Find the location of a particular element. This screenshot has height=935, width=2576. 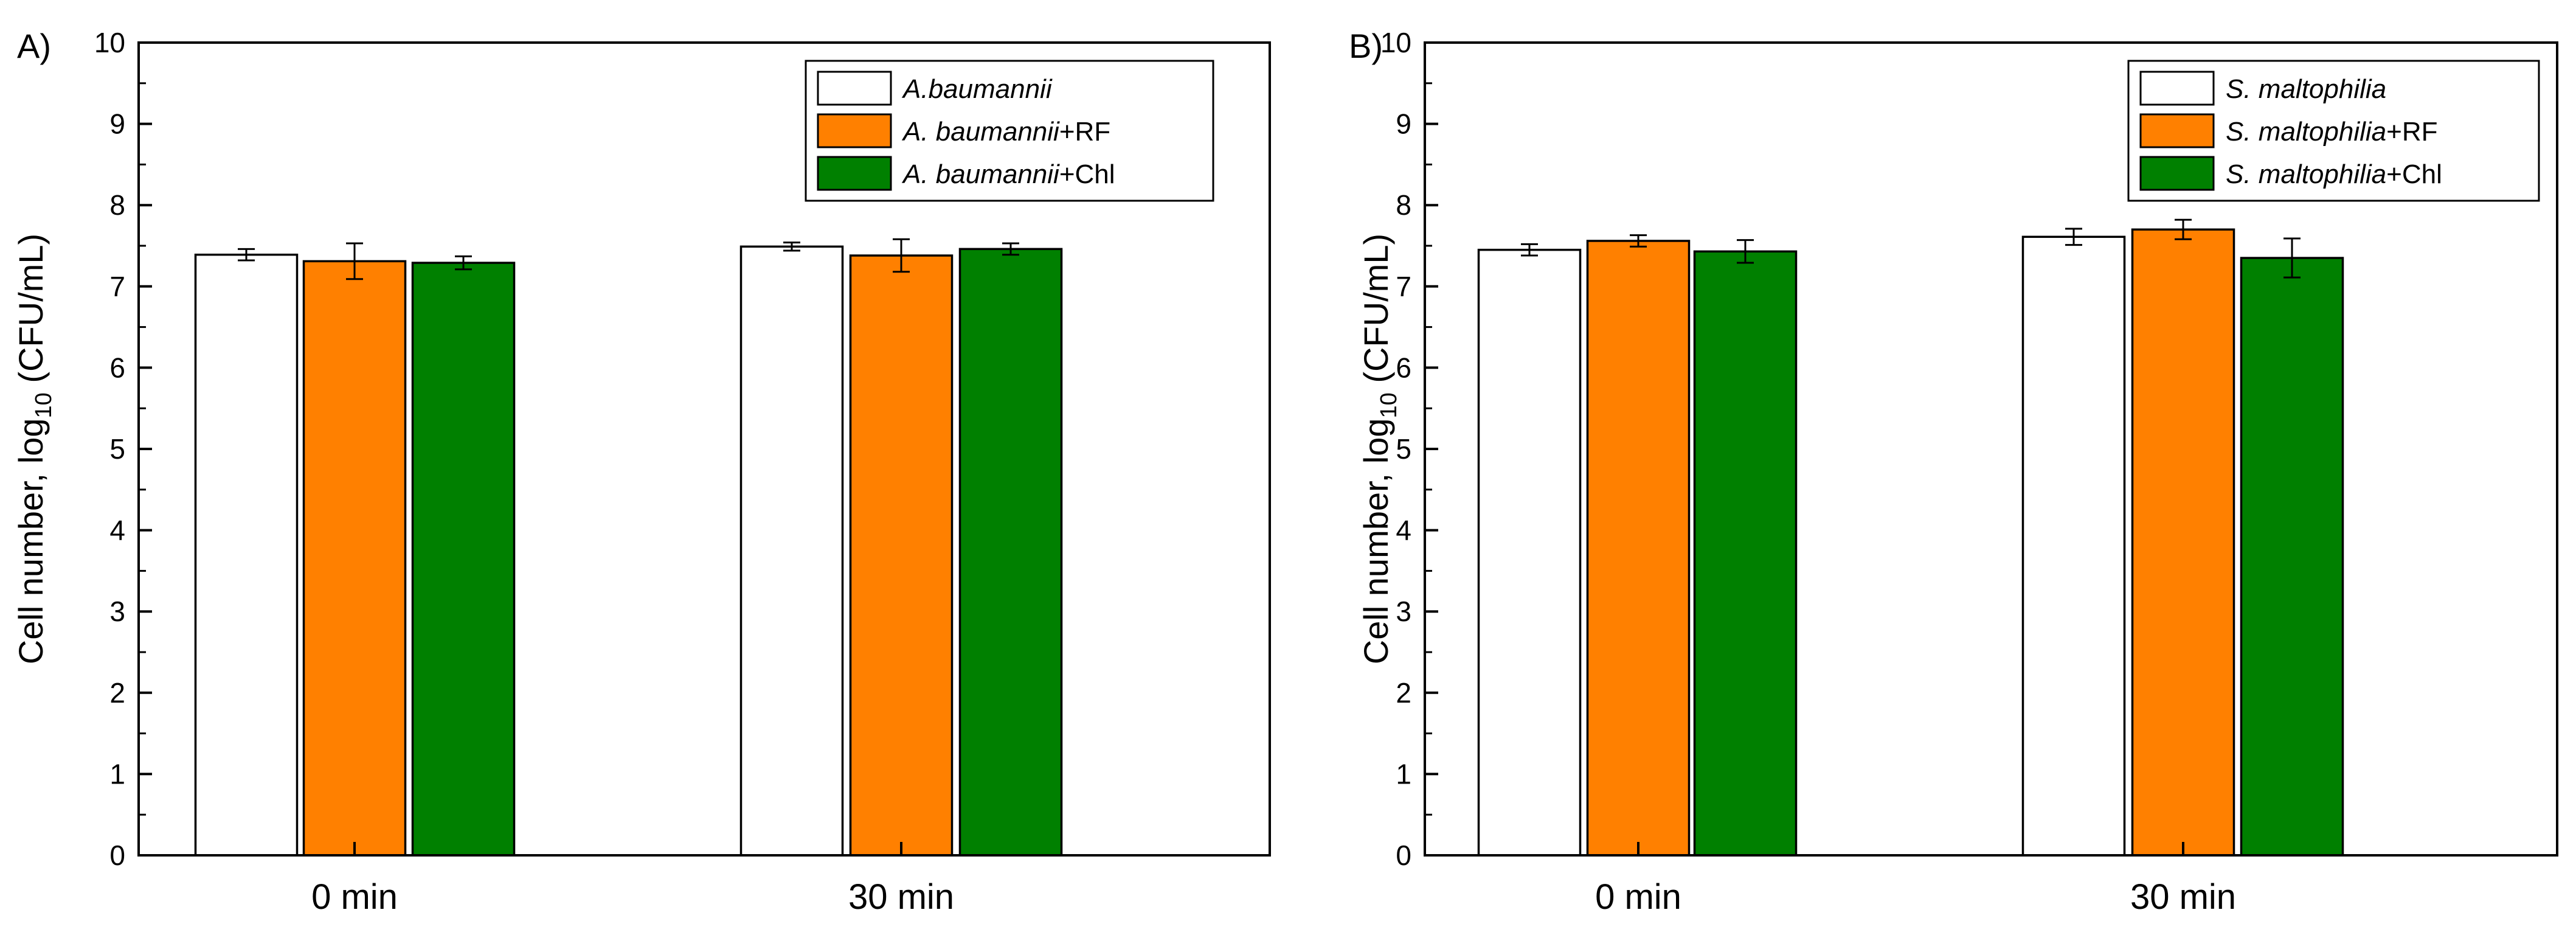

panel-label: A) is located at coordinates (34, 46).